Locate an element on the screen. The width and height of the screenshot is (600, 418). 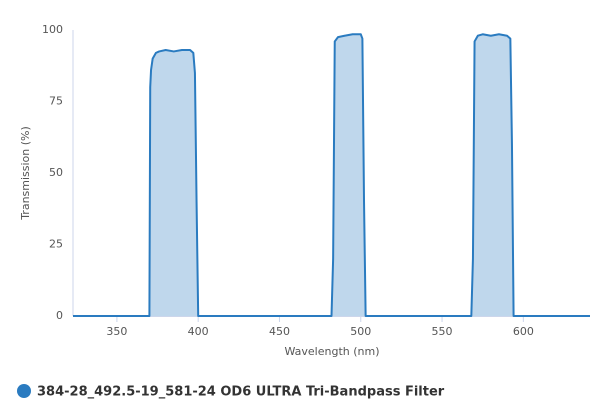
x-axis-title: Wavelength (nm) is located at coordinates (331, 351).